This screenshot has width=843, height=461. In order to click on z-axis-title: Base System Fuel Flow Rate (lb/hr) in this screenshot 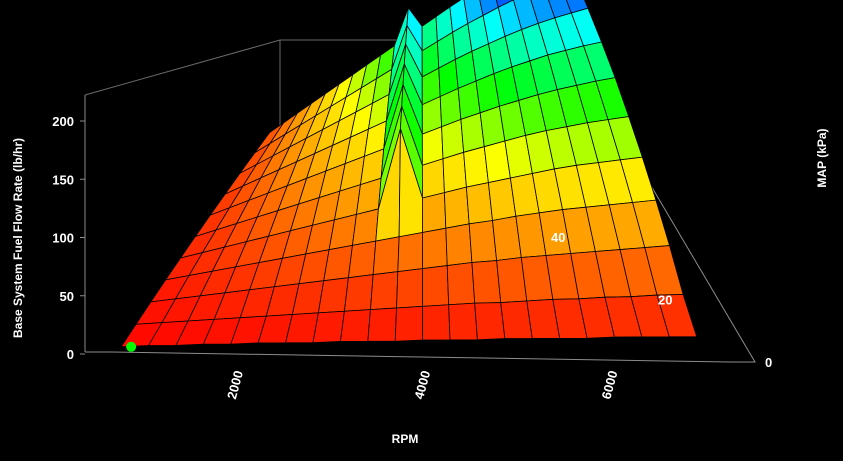, I will do `click(18, 238)`.